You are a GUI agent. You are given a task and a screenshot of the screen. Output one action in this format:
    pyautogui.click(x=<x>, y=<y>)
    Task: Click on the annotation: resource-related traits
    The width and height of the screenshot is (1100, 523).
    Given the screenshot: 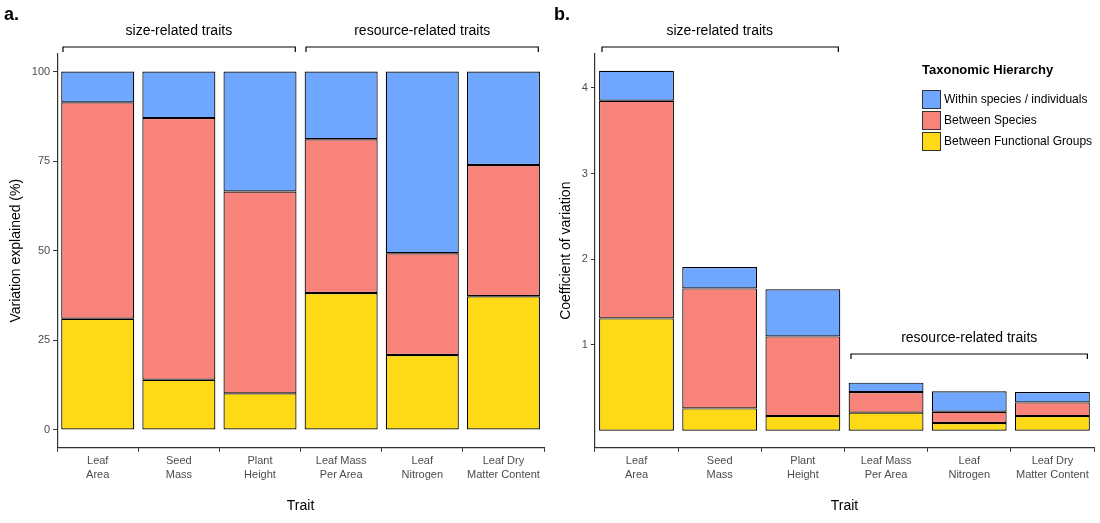 What is the action you would take?
    pyautogui.click(x=969, y=337)
    